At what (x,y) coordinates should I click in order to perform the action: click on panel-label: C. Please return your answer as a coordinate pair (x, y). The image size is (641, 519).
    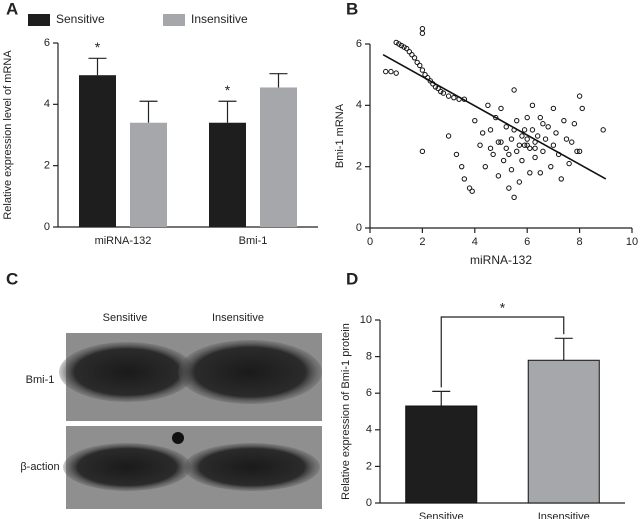
    Looking at the image, I should click on (12, 278).